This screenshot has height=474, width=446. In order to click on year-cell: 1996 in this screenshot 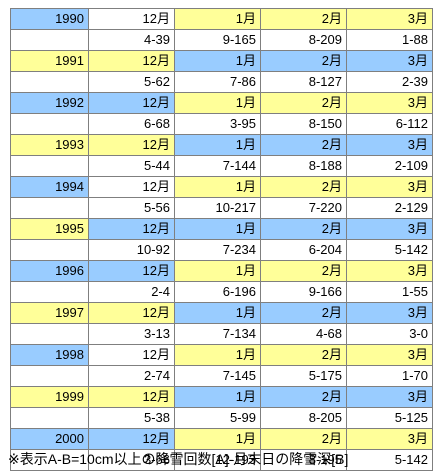, I will do `click(49, 271)`.